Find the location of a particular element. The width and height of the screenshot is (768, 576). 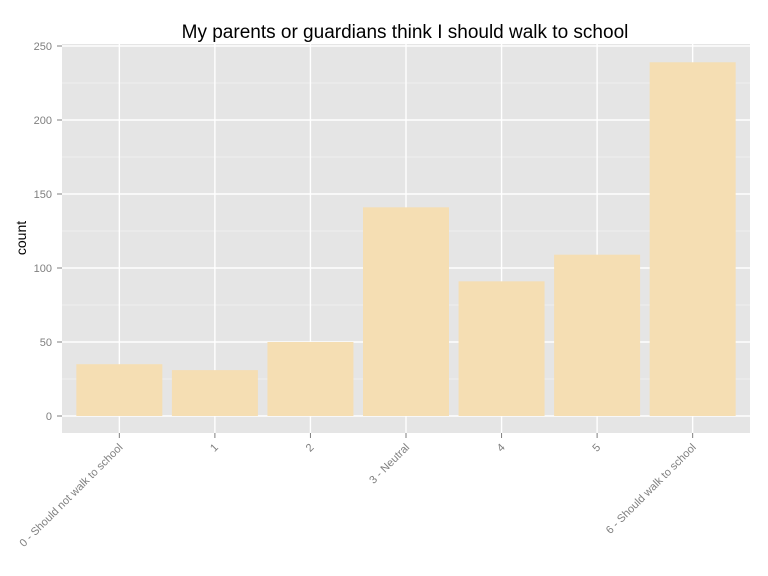

y-tick-label: 150 is located at coordinates (43, 195).